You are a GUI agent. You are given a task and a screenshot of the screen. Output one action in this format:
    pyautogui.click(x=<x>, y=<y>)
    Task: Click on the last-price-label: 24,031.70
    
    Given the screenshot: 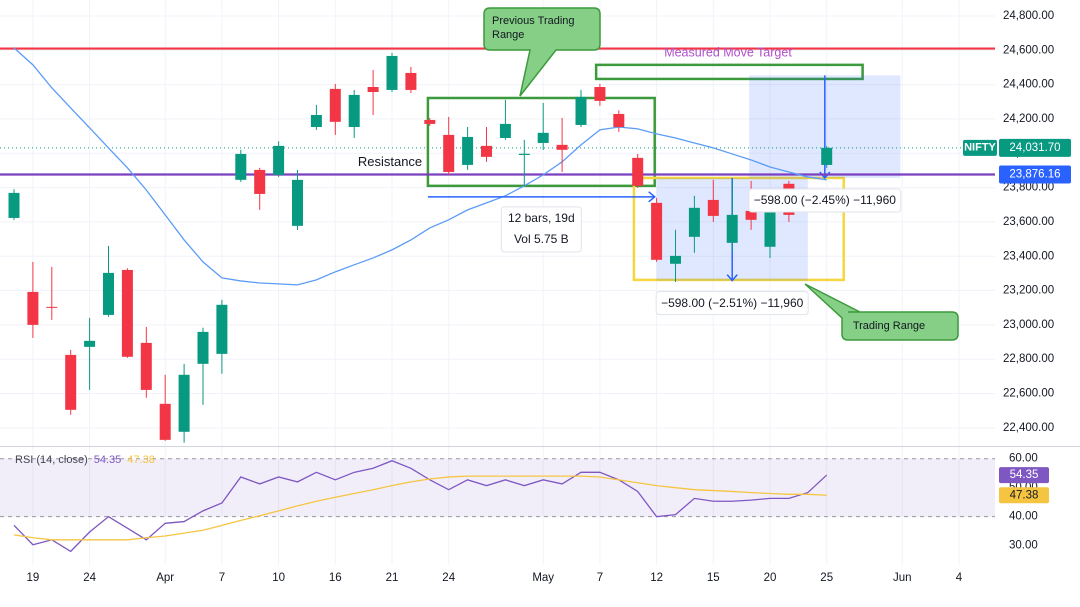 What is the action you would take?
    pyautogui.click(x=1034, y=148)
    